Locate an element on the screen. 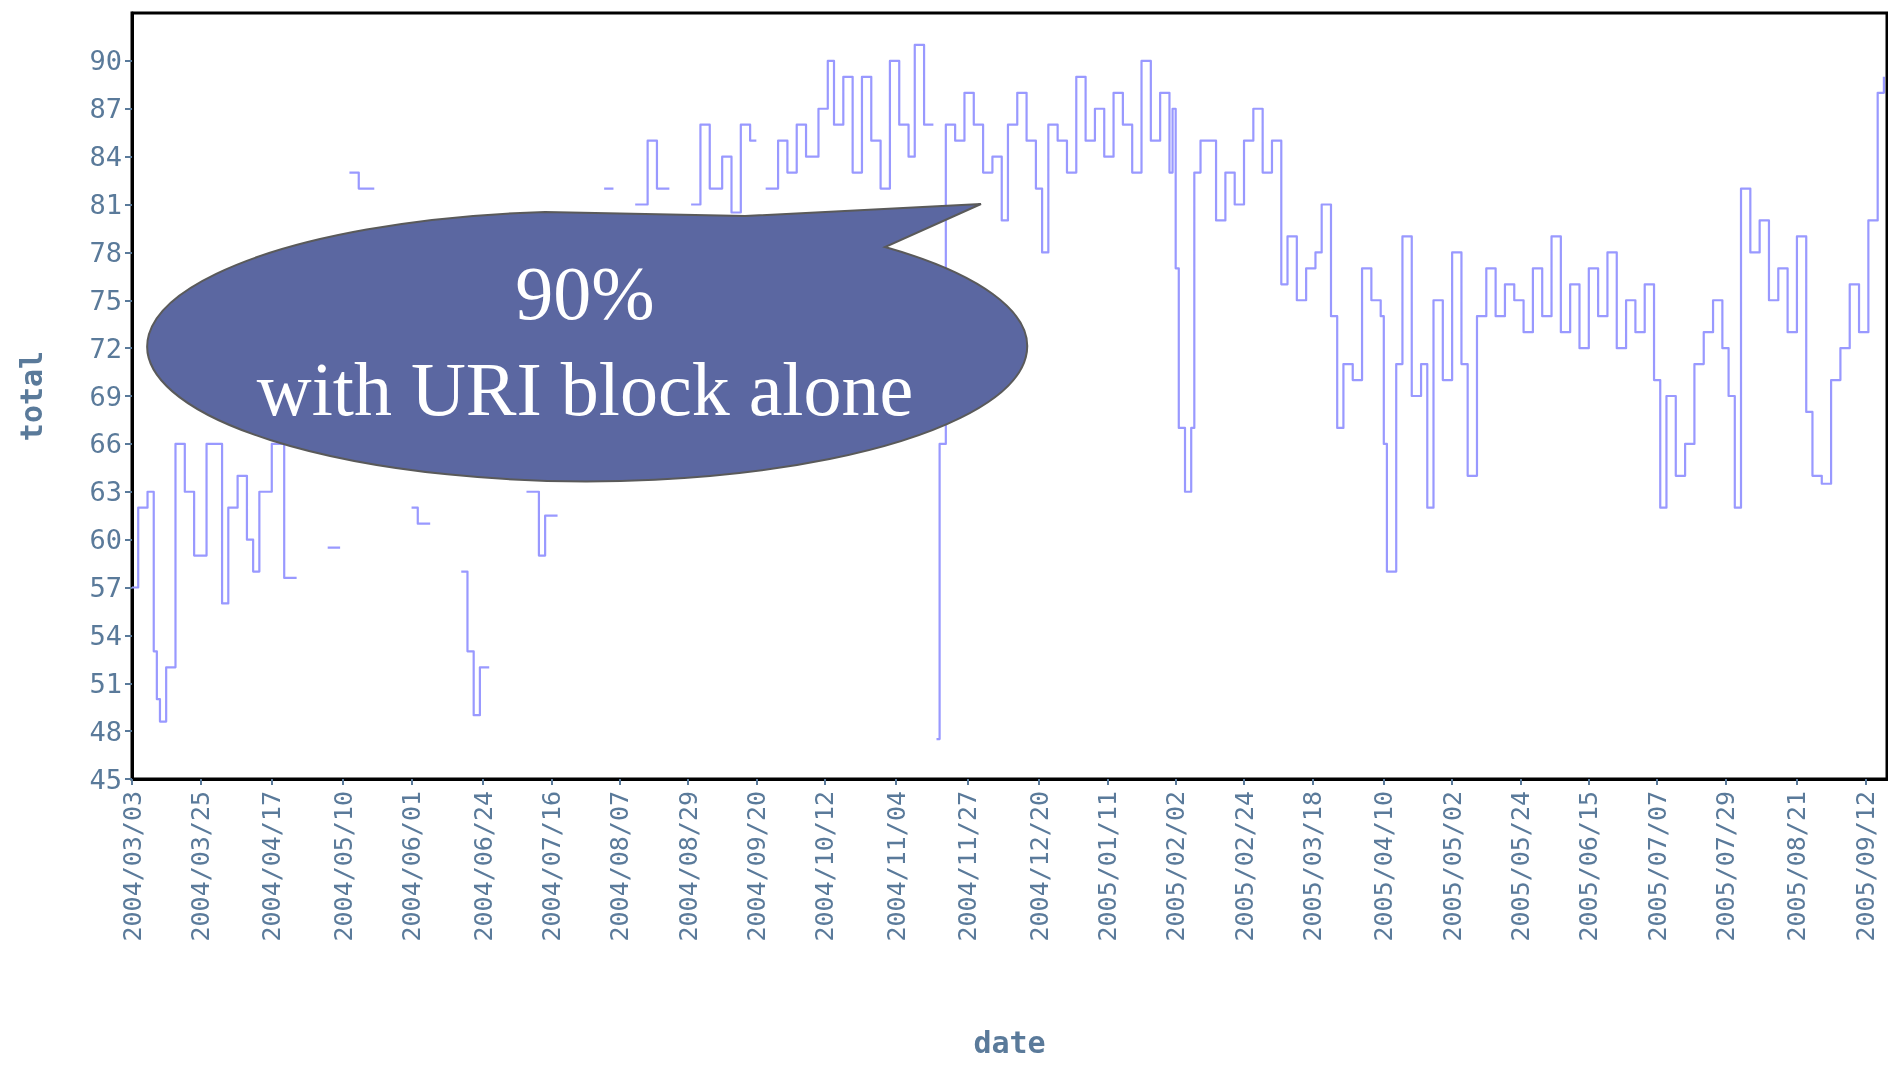  x-tick-label: 2004/07/16 is located at coordinates (551, 866).